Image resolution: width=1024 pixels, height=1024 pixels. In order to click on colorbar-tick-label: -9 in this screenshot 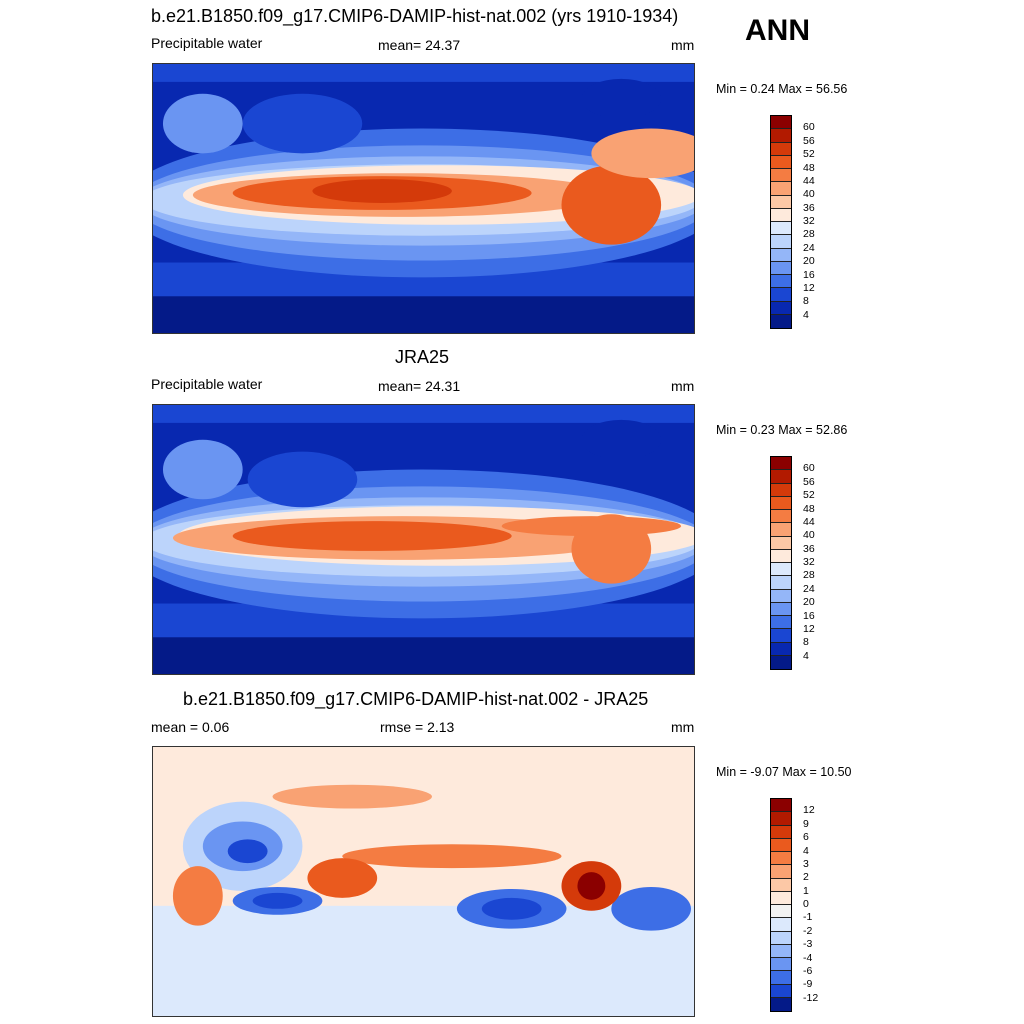, I will do `click(808, 984)`.